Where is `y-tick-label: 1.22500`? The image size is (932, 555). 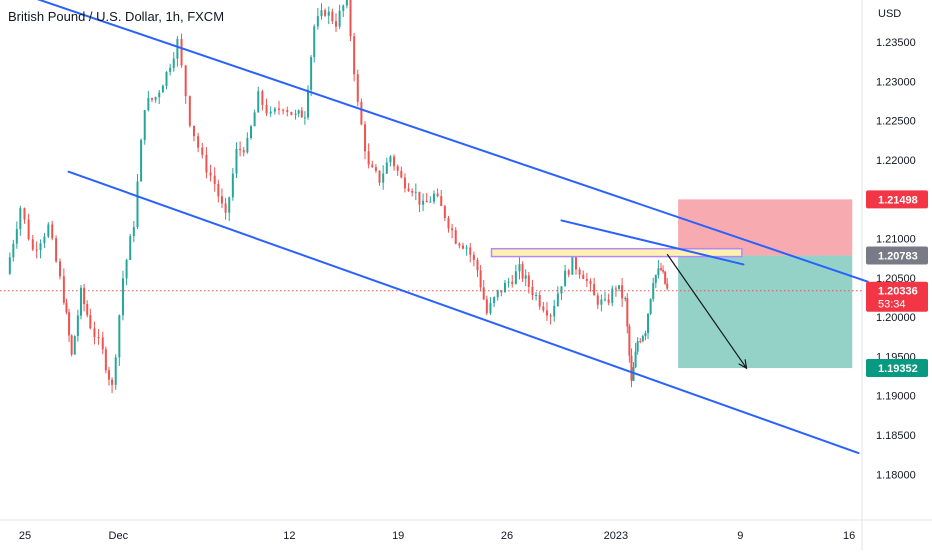
y-tick-label: 1.22500 is located at coordinates (896, 122).